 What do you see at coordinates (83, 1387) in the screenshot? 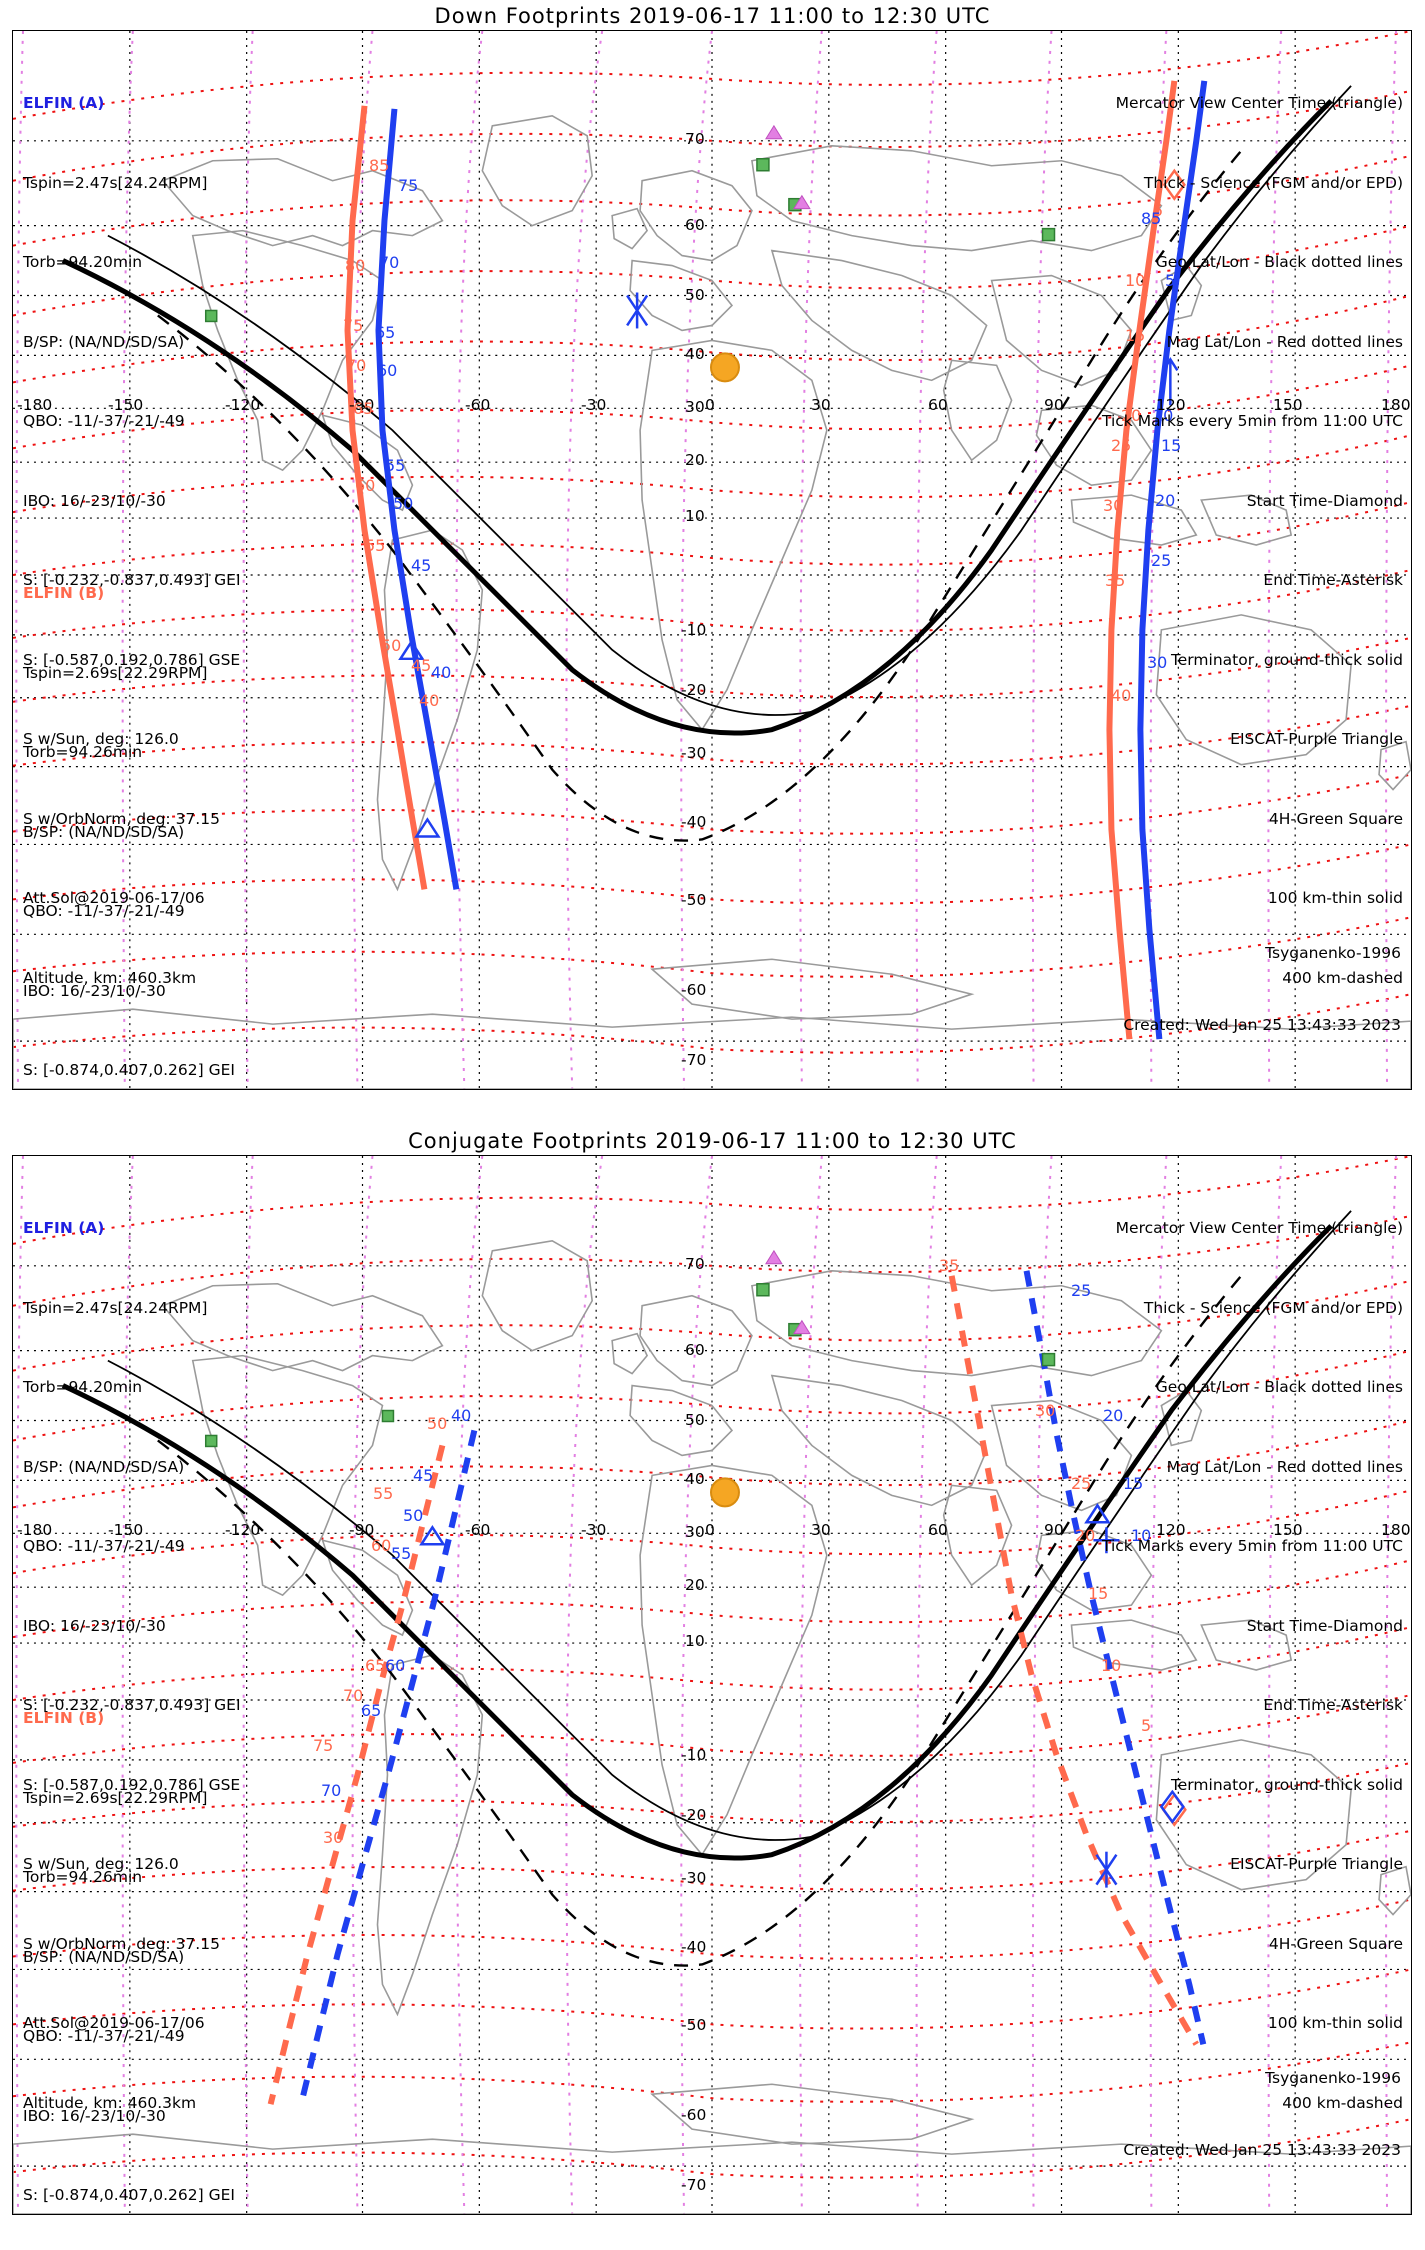
I see `elfin-a-line: Torb=94.20min` at bounding box center [83, 1387].